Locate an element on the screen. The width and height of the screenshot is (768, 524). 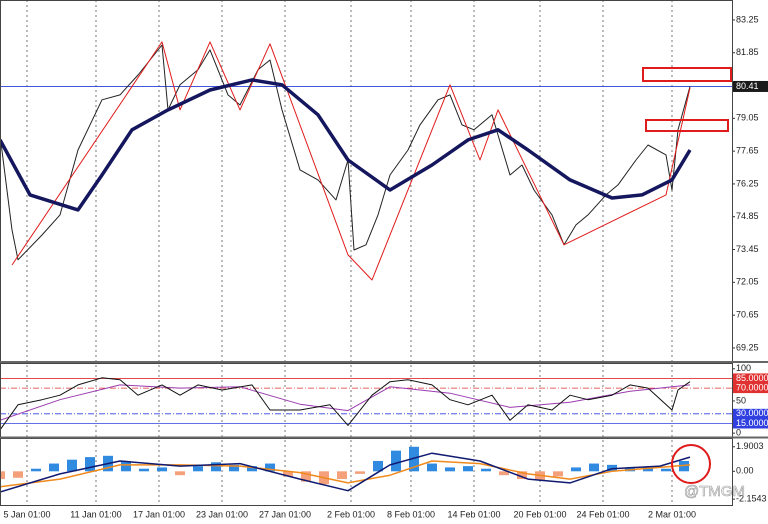
x-tick-label: 17 Jan 01:00 is located at coordinates (159, 514).